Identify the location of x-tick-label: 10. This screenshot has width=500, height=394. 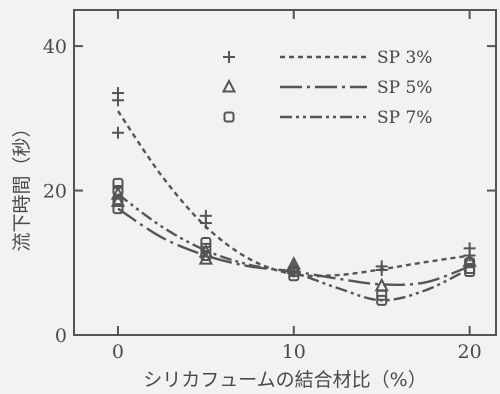
(294, 352).